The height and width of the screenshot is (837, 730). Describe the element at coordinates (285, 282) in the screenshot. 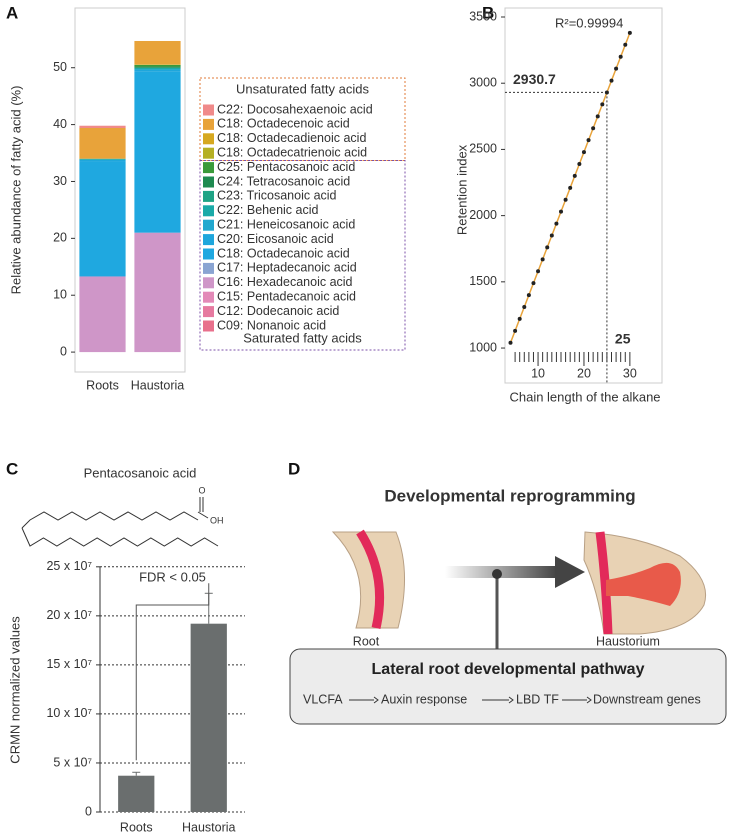

I see `legend-label: C16: Hexadecanoic acid` at that location.